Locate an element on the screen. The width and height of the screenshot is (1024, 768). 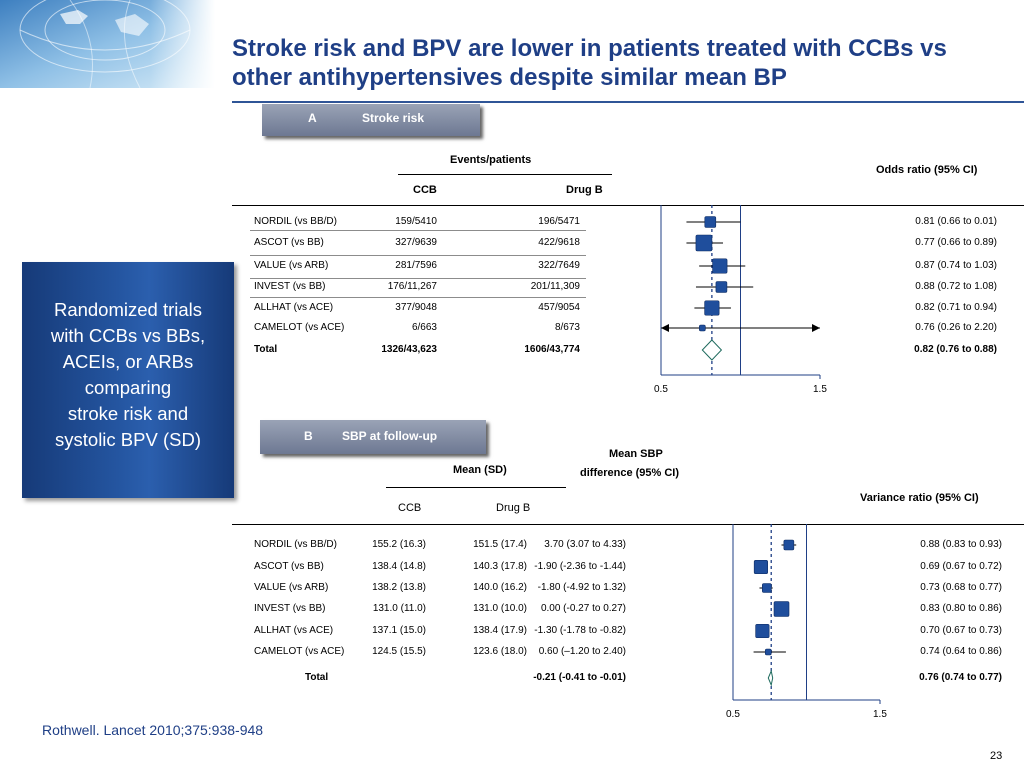
ccb-value: 281/7596 is located at coordinates (416, 265).